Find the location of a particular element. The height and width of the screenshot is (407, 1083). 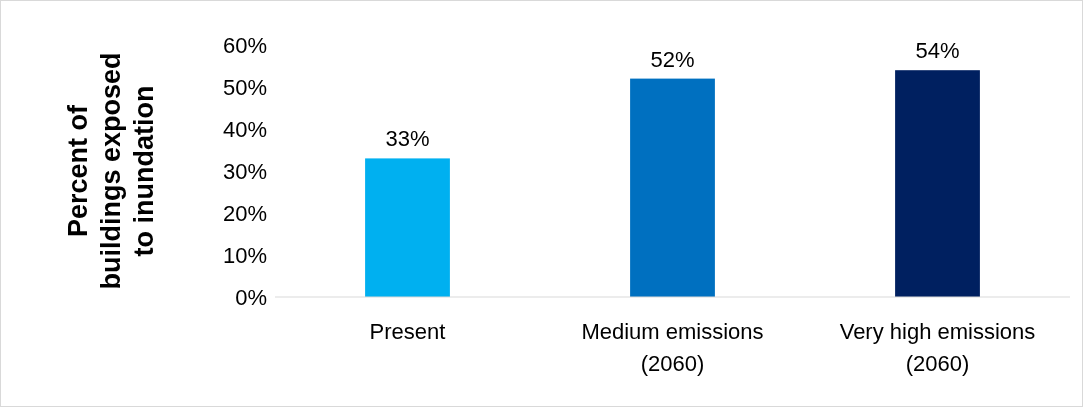

y-tick-label: 0% is located at coordinates (251, 297).